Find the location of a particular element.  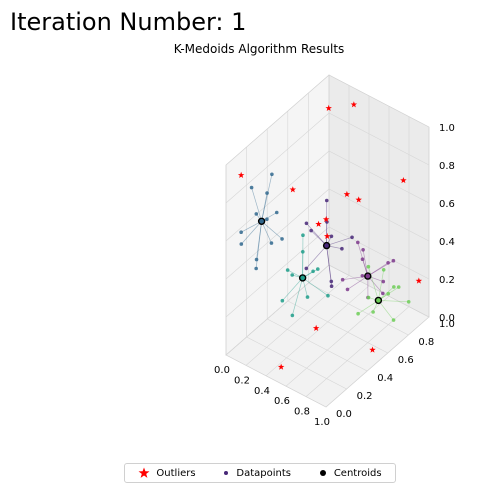

chart-title: K-Medoids Algorithm Results is located at coordinates (259, 49).